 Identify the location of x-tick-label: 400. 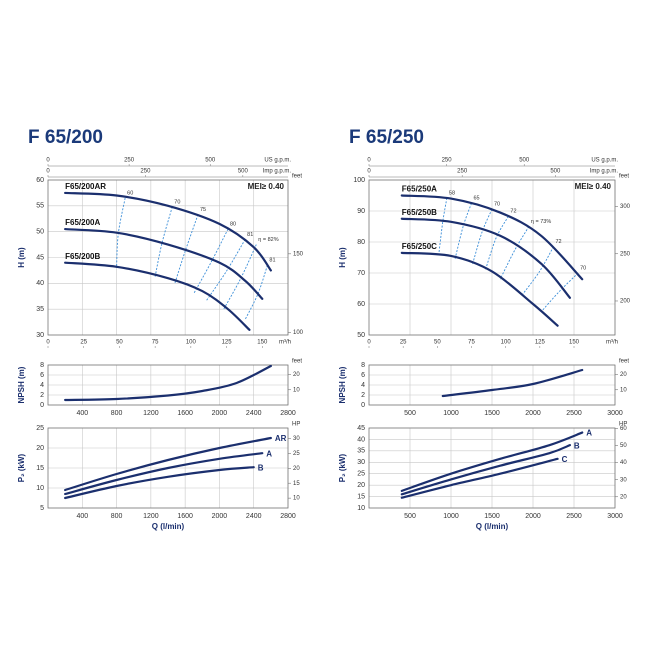
(82, 516).